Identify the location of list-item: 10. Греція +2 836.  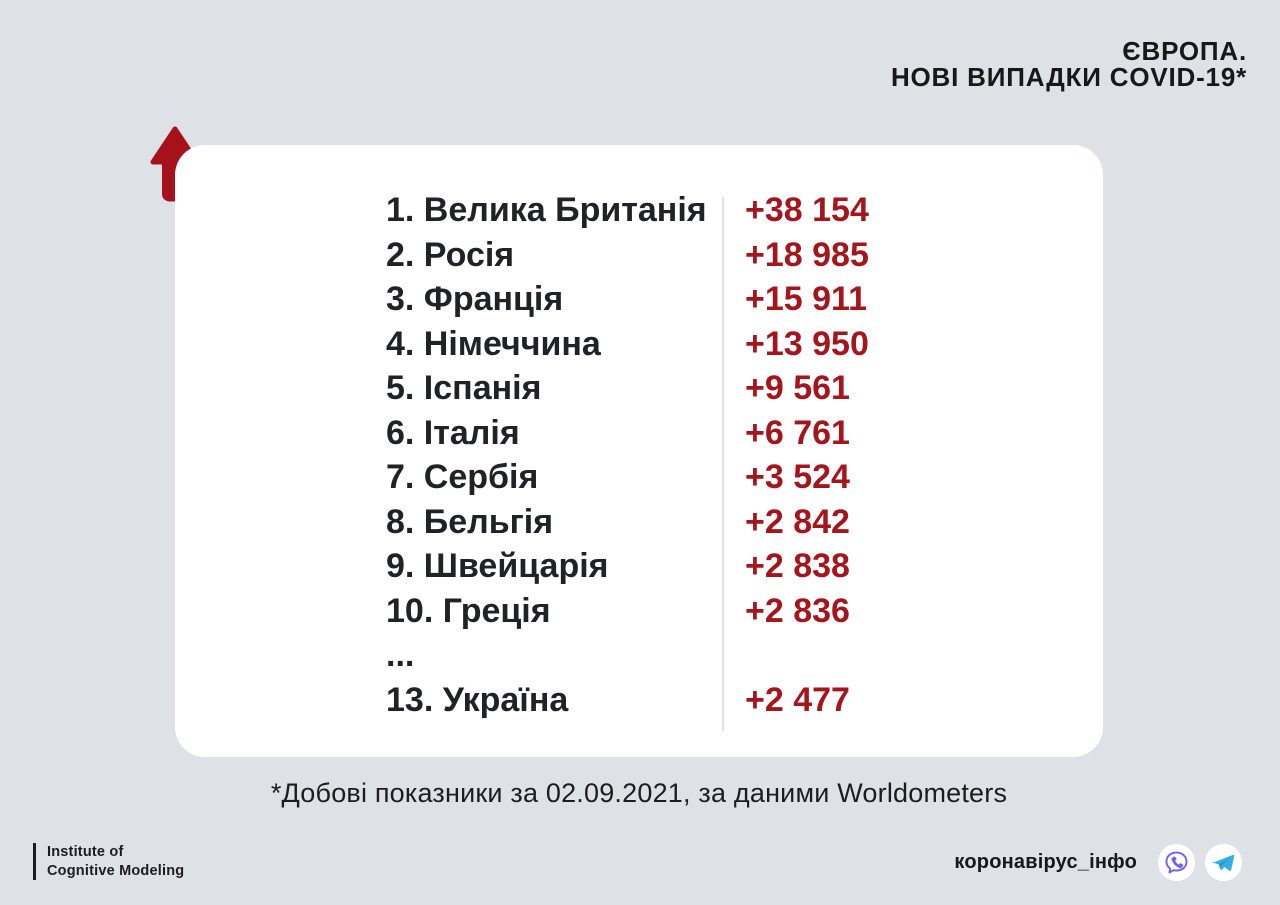
(627, 611).